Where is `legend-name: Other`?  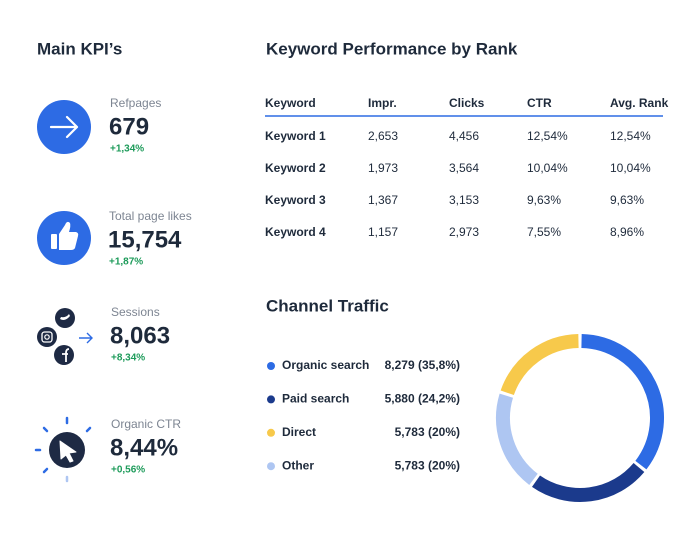 legend-name: Other is located at coordinates (298, 465).